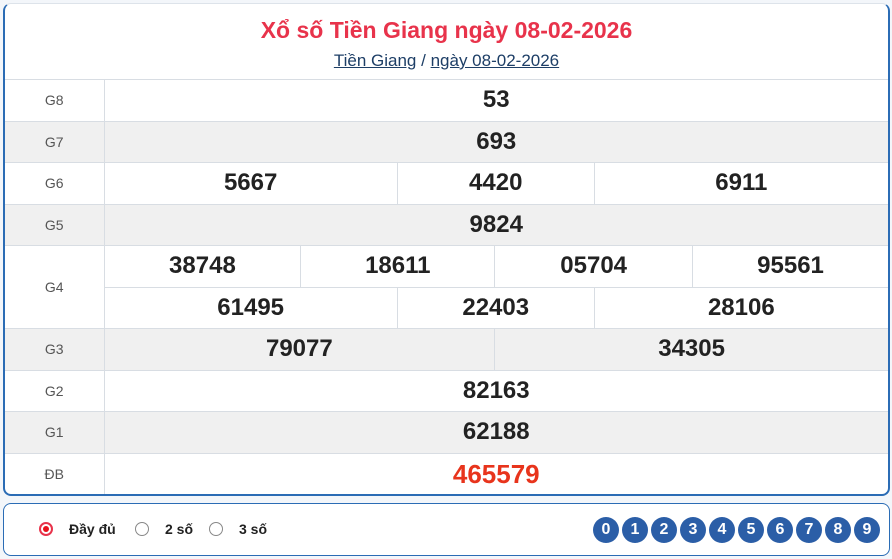 This screenshot has height=559, width=892. Describe the element at coordinates (299, 349) in the screenshot. I see `prize-number: 79077` at that location.